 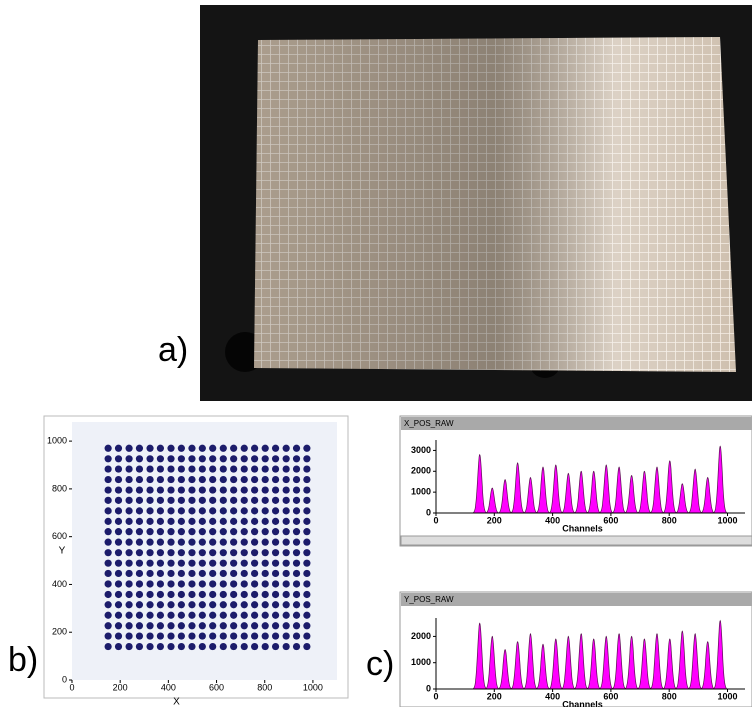 What do you see at coordinates (428, 688) in the screenshot?
I see `y-tick-label: 0` at bounding box center [428, 688].